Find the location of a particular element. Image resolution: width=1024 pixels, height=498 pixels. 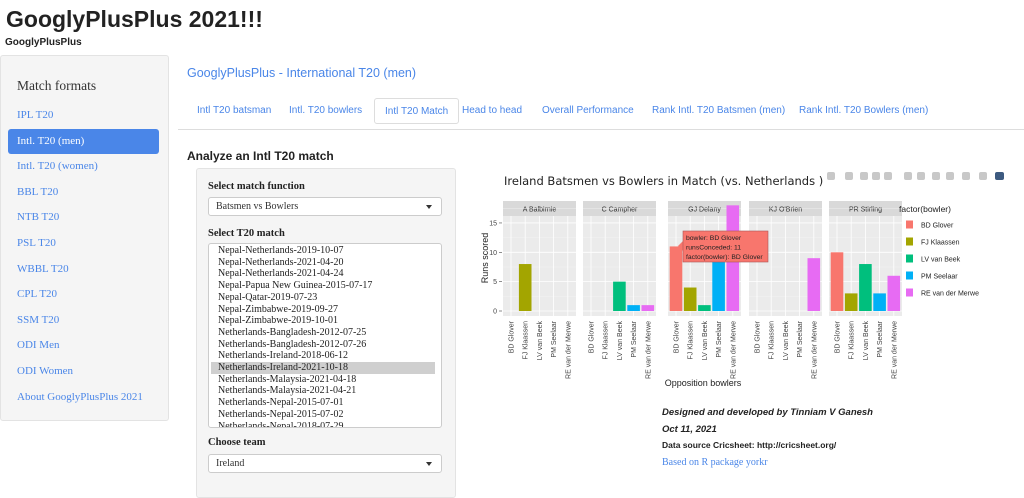

sidebar-item-intl-t20-men: Intl. T20 (men) is located at coordinates (83, 141).